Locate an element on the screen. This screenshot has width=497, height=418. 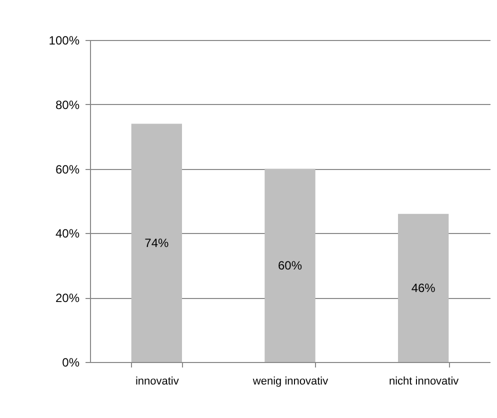
y-tick-label: 40% is located at coordinates (67, 233).